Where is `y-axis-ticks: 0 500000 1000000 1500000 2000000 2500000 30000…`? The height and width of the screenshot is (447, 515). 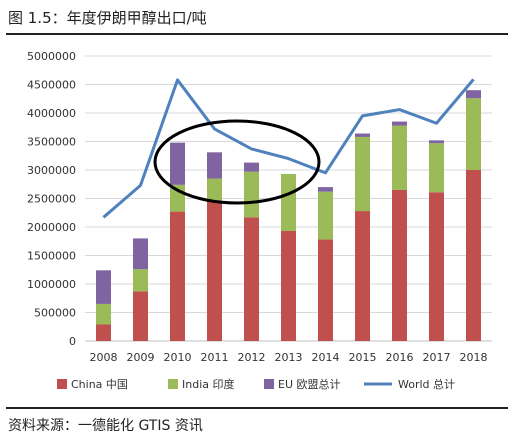 y-axis-ticks: 0 500000 1000000 1500000 2000000 2500000 30000… is located at coordinates (51, 199).